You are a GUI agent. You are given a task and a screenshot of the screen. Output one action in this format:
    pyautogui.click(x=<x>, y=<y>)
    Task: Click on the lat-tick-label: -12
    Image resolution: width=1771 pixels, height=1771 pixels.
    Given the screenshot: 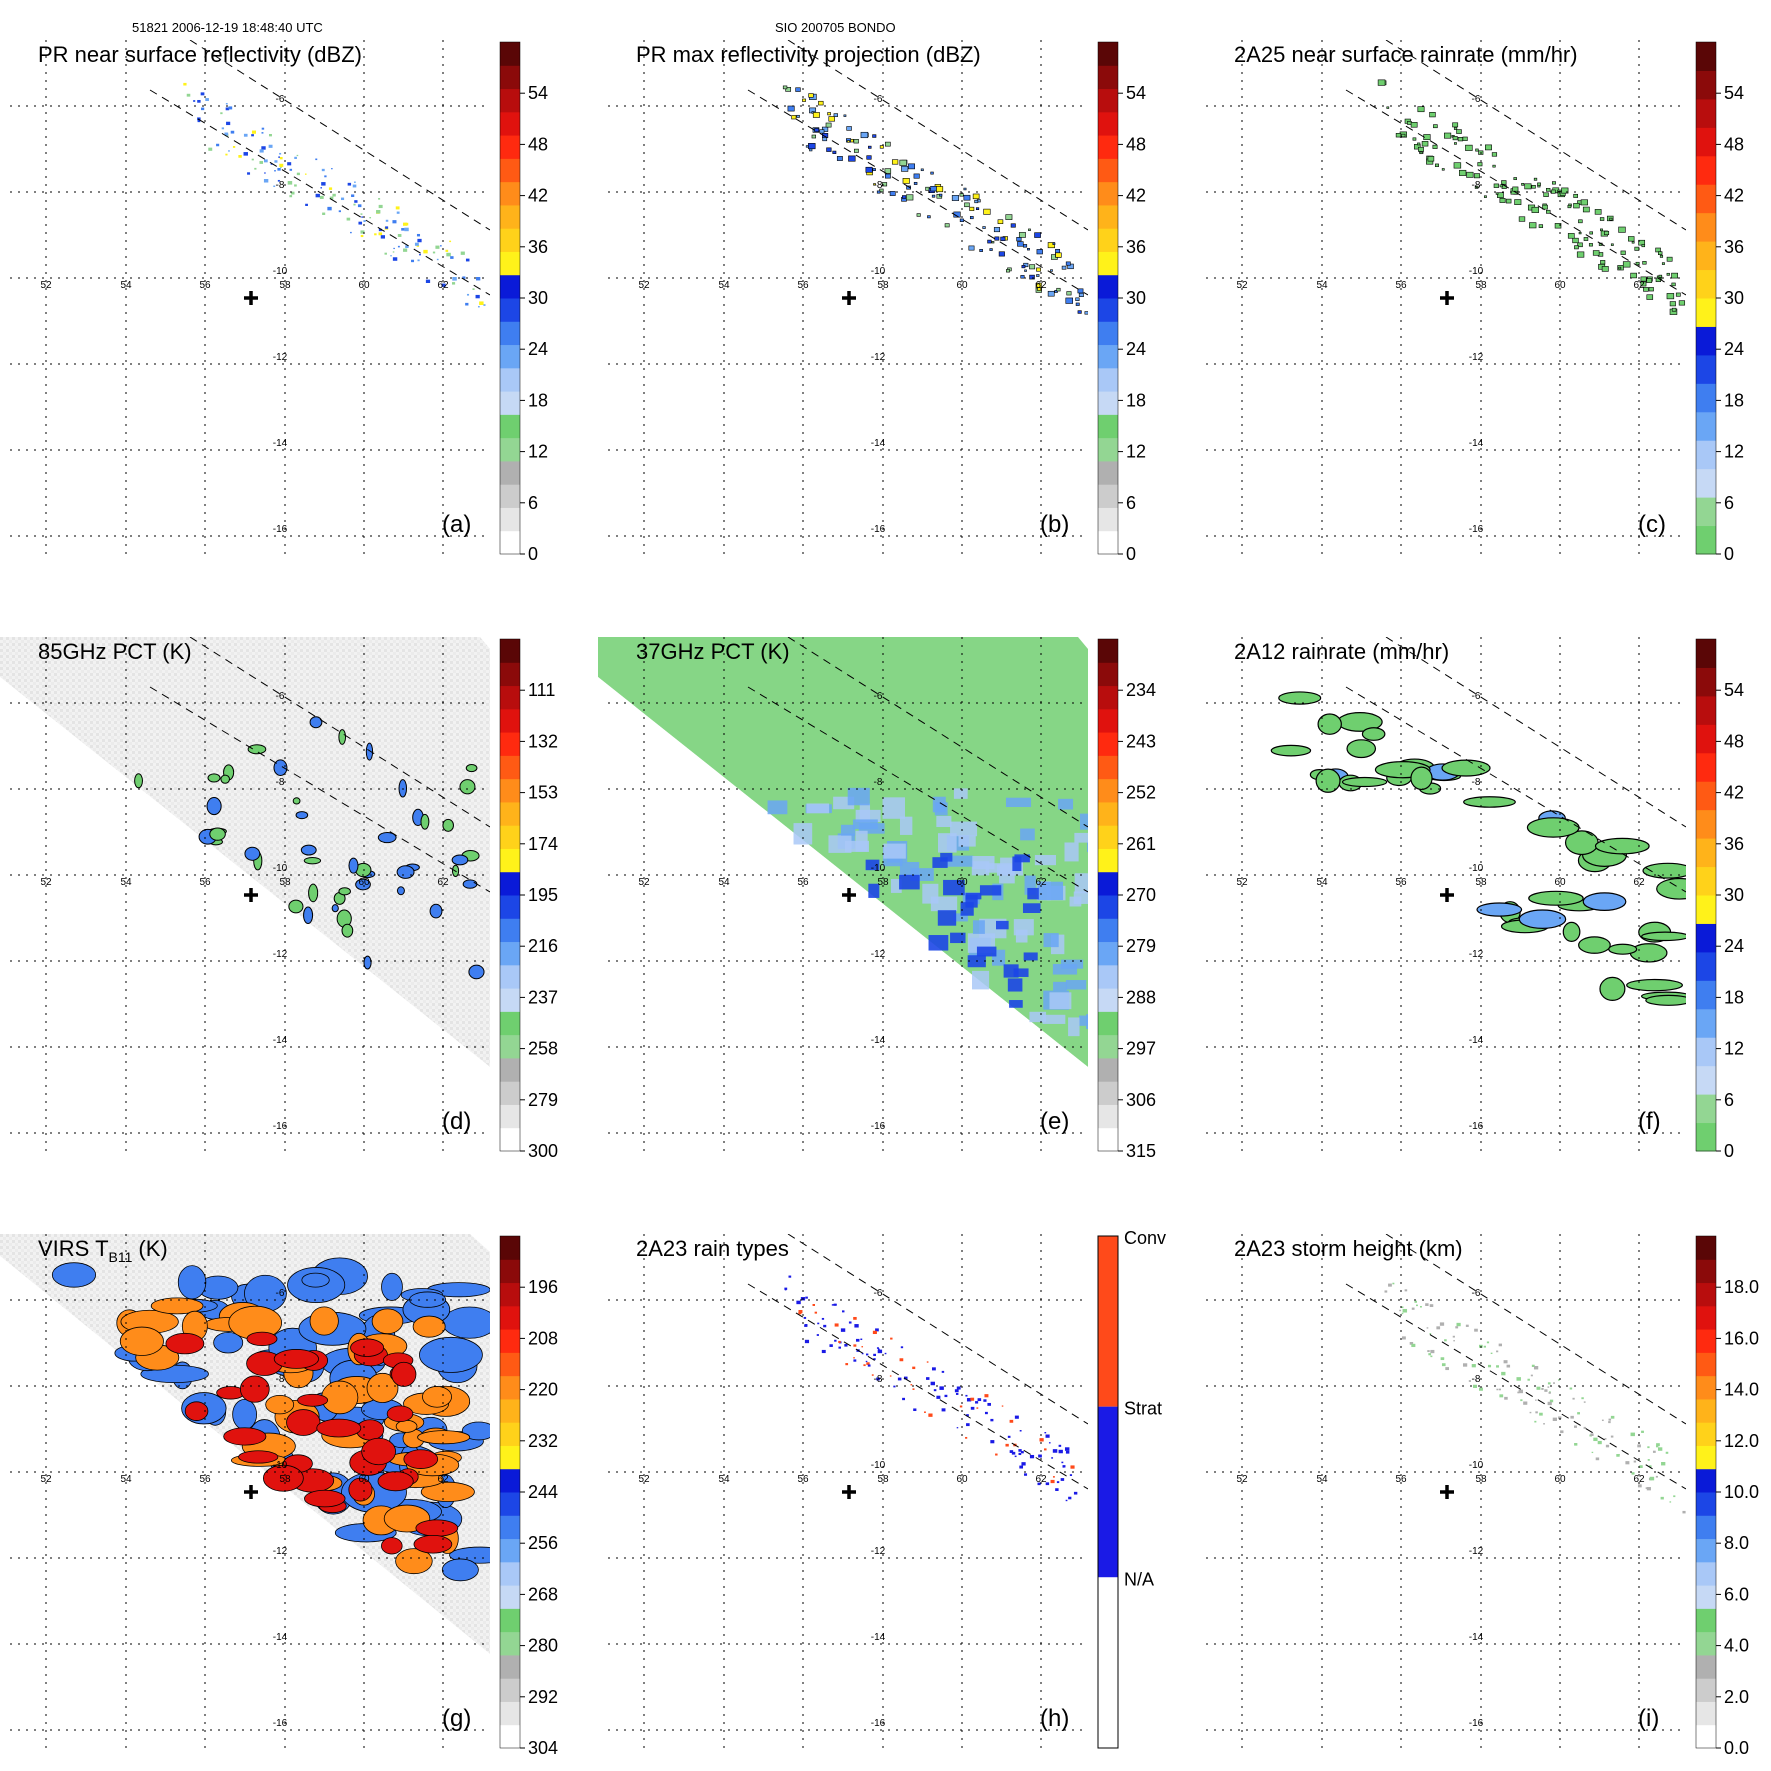 What is the action you would take?
    pyautogui.click(x=280, y=357)
    